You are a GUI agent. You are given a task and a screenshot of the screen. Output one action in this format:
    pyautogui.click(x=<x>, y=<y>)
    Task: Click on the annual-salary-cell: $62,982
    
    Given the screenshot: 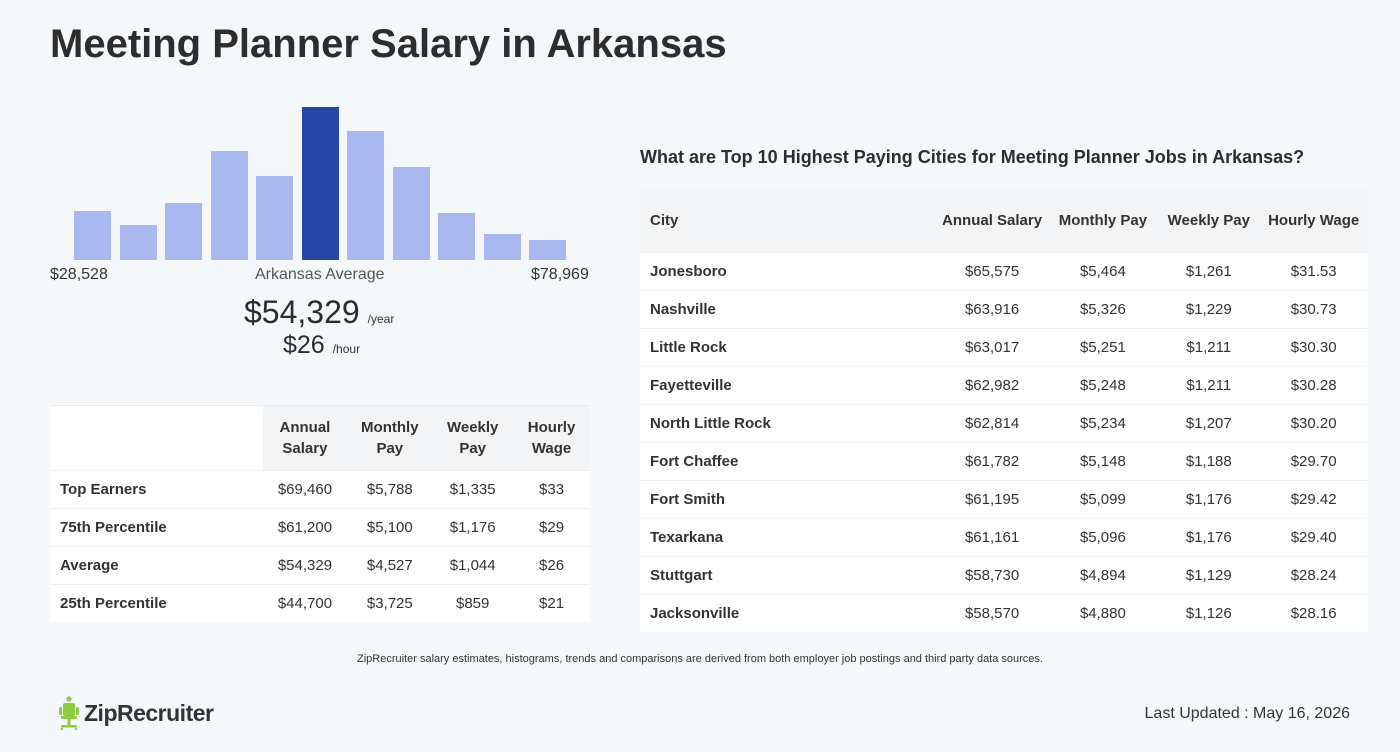 What is the action you would take?
    pyautogui.click(x=992, y=385)
    